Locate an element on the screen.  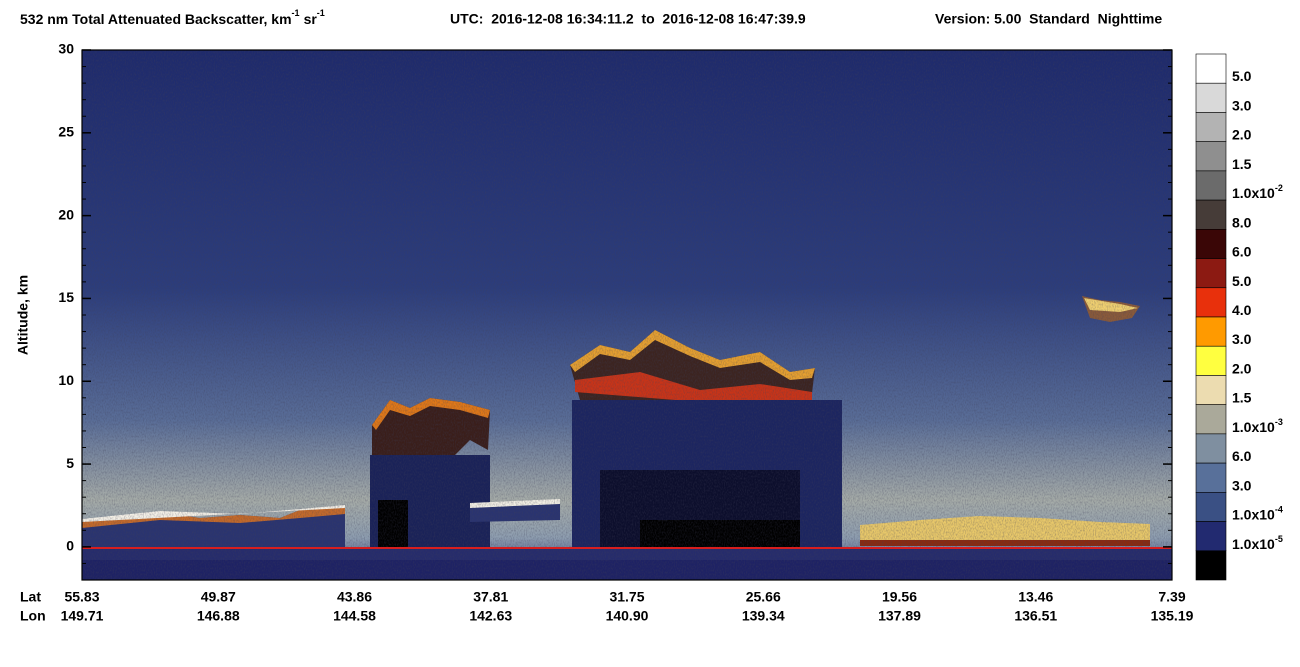
colorbar-label: 1.0x10⁻³ is located at coordinates (1257, 425).